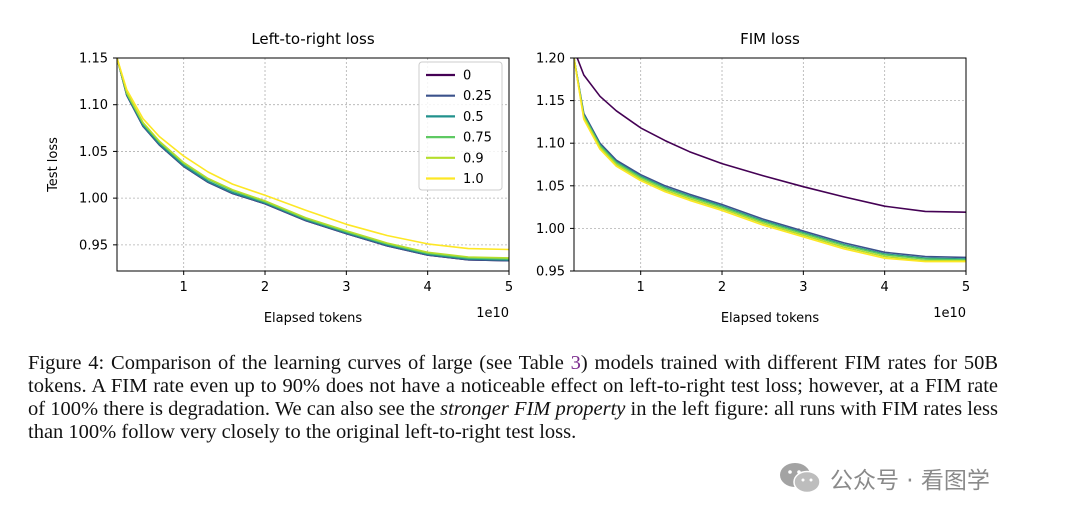 The image size is (1080, 522). I want to click on chart-title: FIM loss, so click(770, 39).